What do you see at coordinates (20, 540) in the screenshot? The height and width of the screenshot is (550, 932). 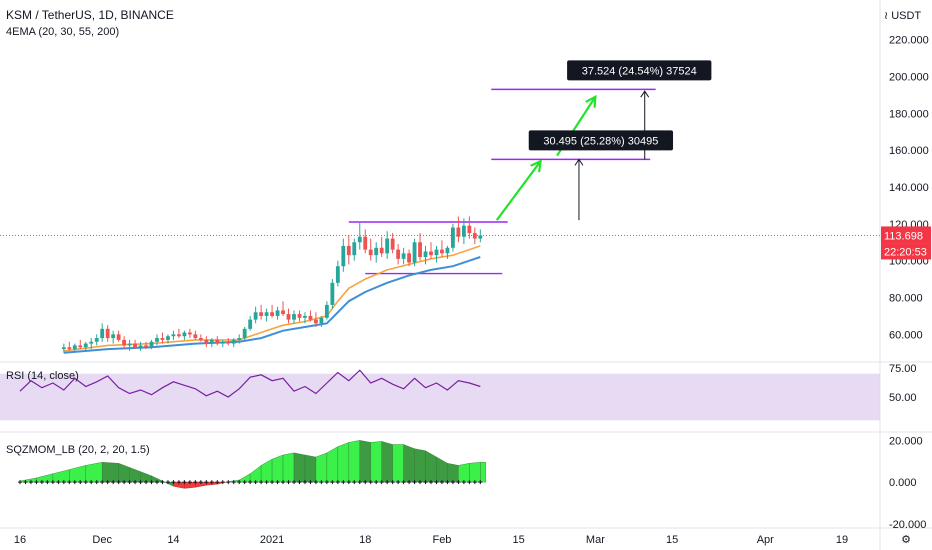 I see `time-tick-label: 16` at bounding box center [20, 540].